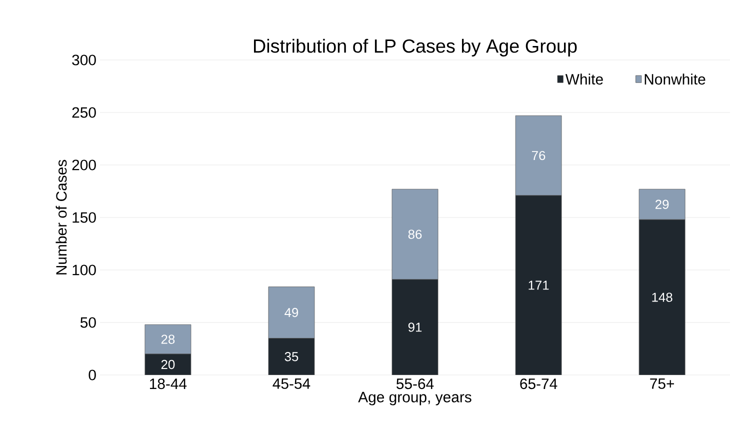  What do you see at coordinates (662, 204) in the screenshot?
I see `data-label: 29` at bounding box center [662, 204].